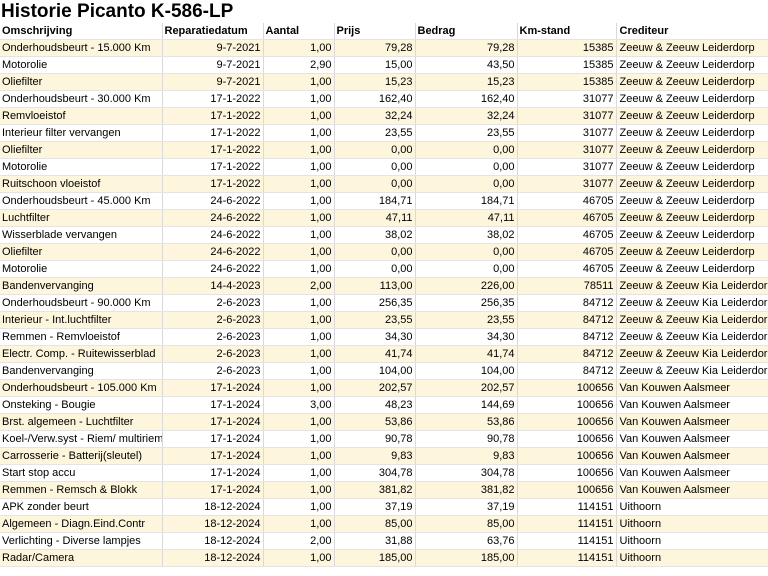 Image resolution: width=768 pixels, height=576 pixels. Describe the element at coordinates (466, 405) in the screenshot. I see `cell-bedrag: 144,69` at that location.